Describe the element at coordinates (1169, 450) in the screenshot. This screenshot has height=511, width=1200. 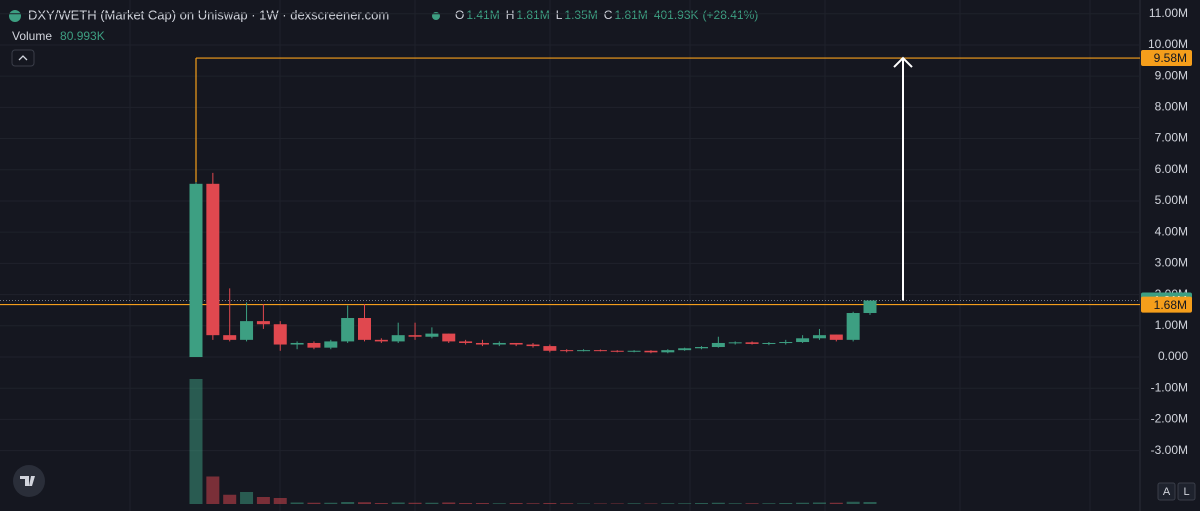
I see `y-tick-label: -3.00M` at that location.